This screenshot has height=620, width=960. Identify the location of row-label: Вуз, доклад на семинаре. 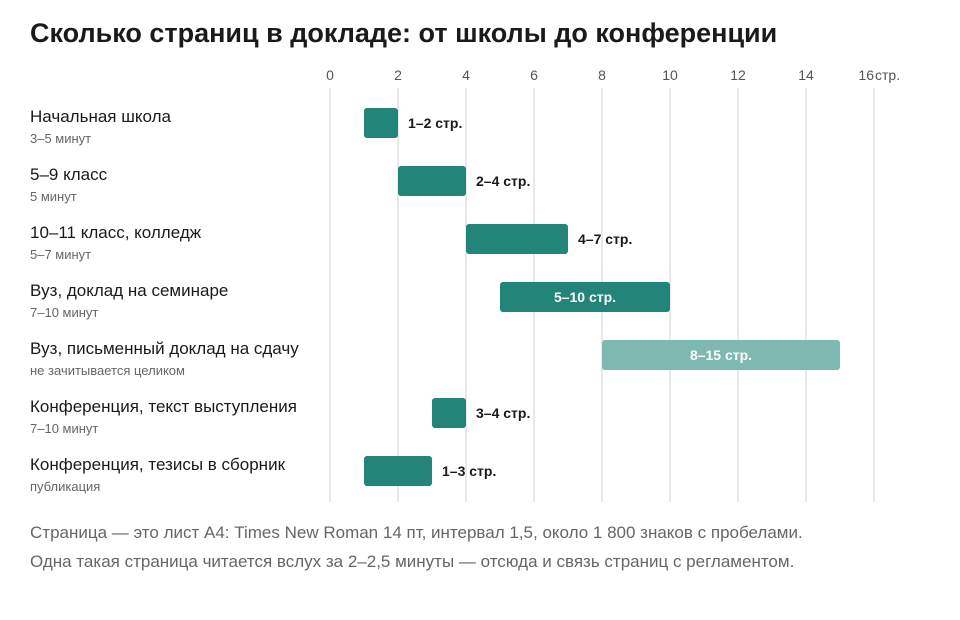
(129, 290).